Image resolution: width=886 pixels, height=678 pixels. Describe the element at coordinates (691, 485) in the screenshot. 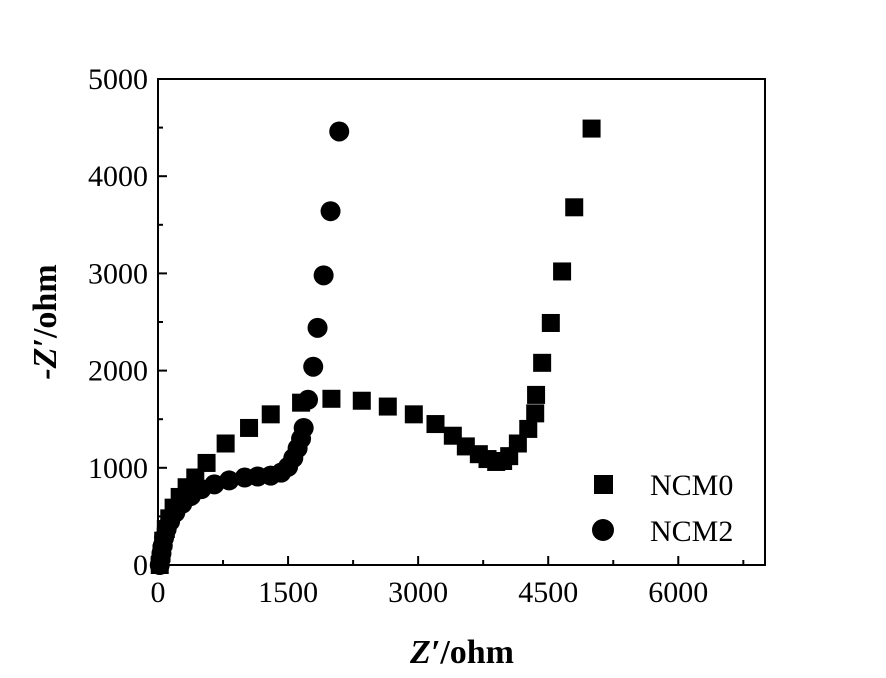

I see `legend-label-ncm0: NCM0` at that location.